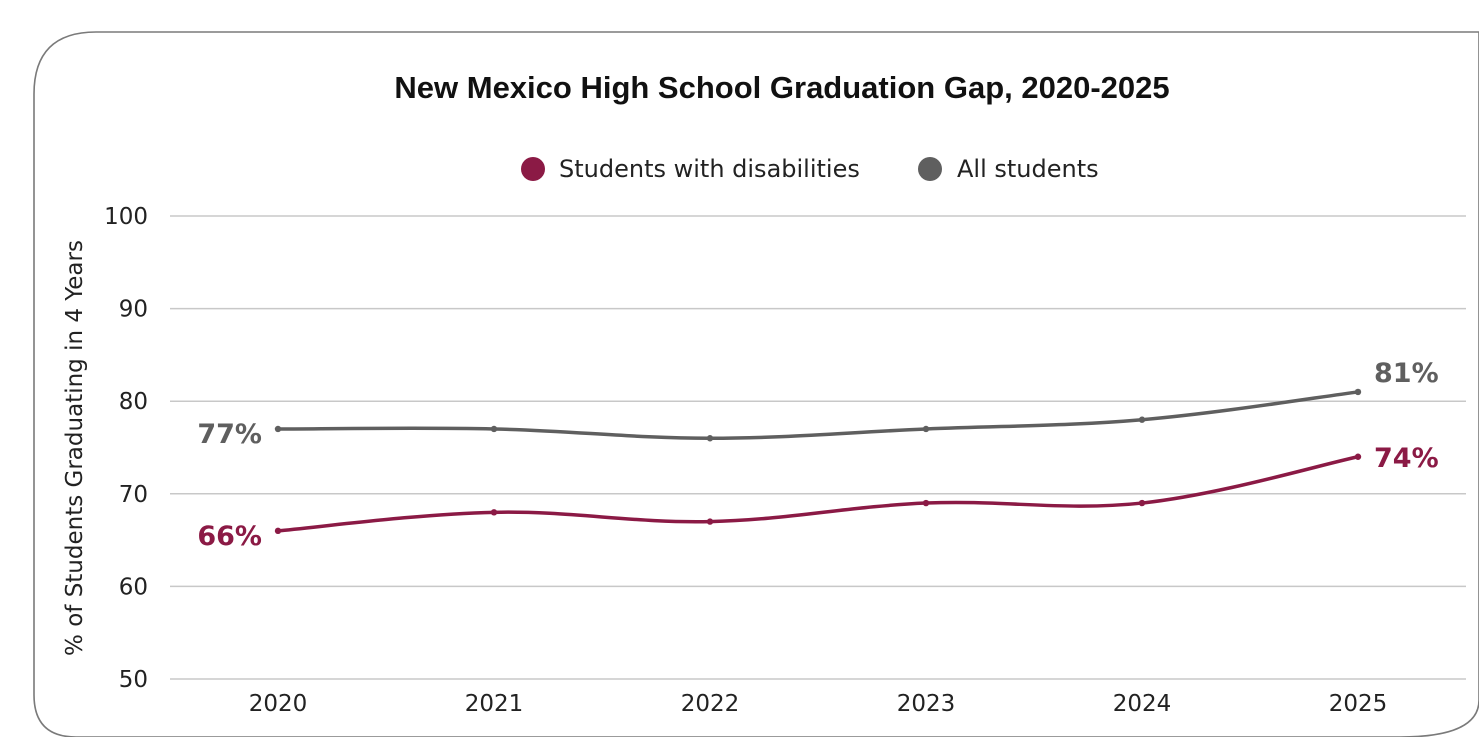  What do you see at coordinates (1142, 503) in the screenshot?
I see `point-students-with-disabilities-2024` at bounding box center [1142, 503].